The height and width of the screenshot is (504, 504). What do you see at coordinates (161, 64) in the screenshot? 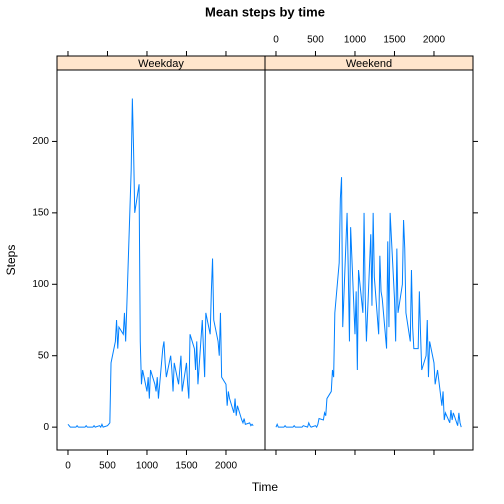
I see `strip-label: Weekday` at bounding box center [161, 64].